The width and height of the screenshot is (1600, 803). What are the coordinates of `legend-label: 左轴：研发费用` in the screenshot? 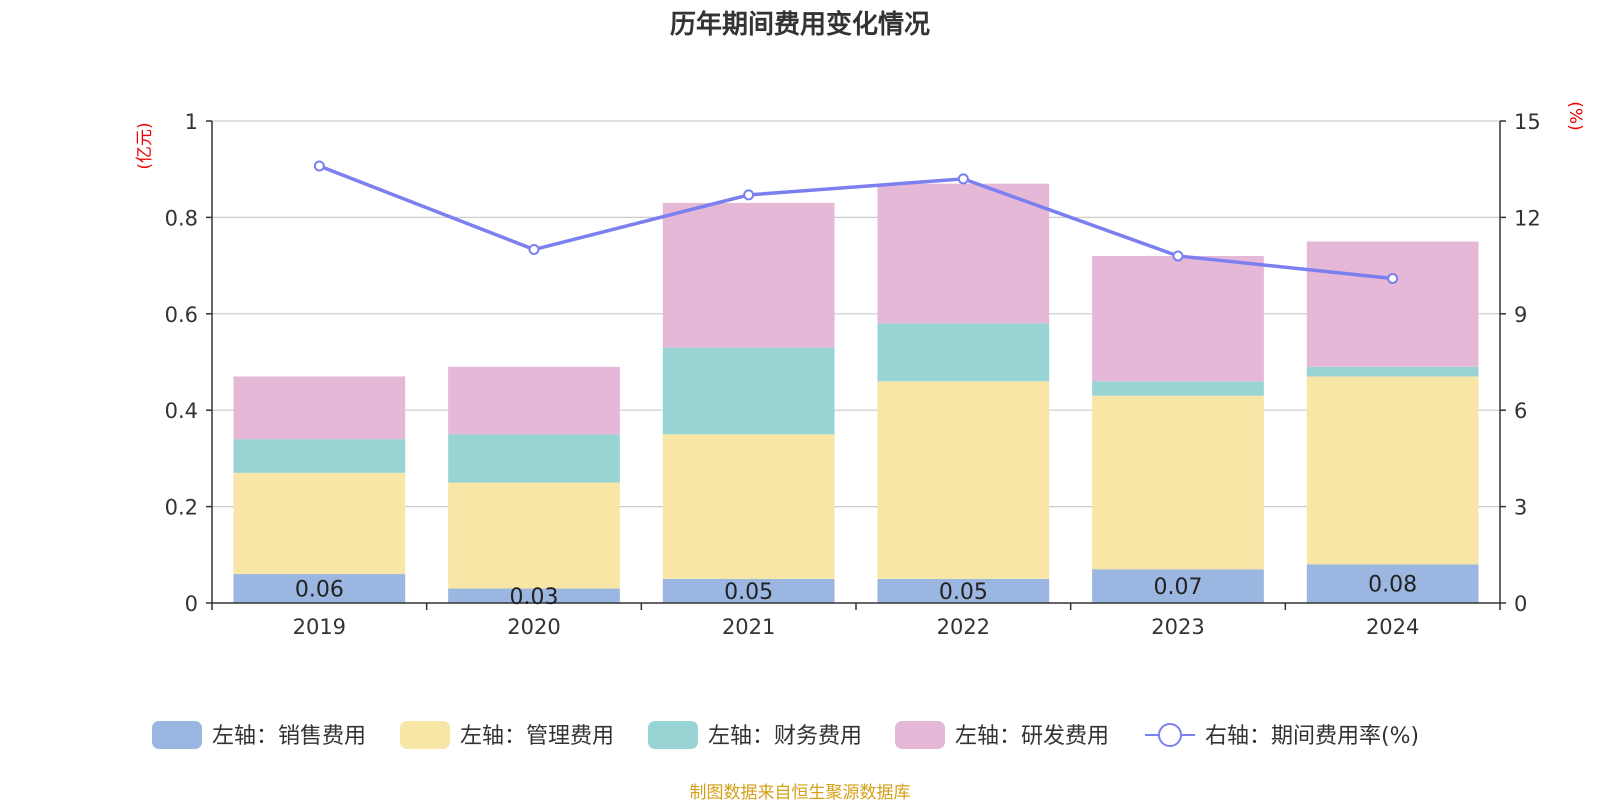 It's located at (1032, 736).